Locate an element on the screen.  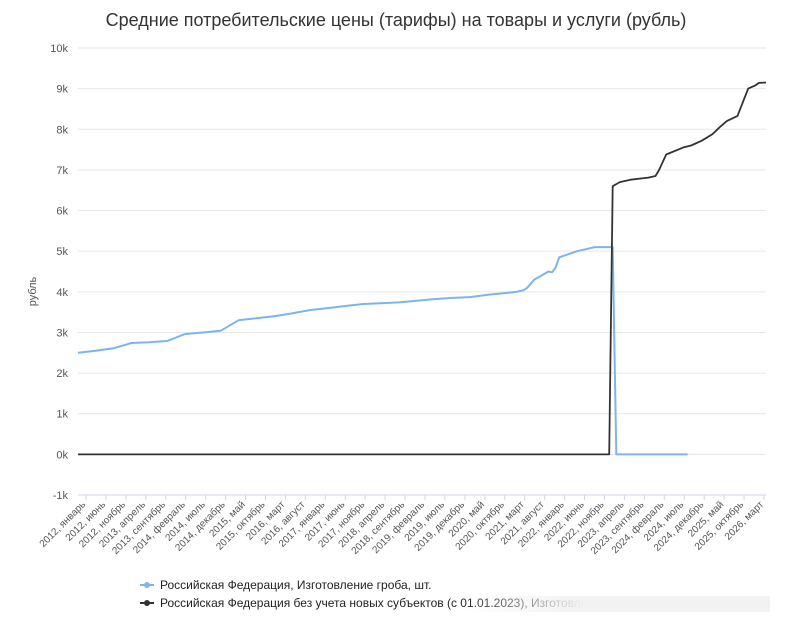
y-tick-label: 8k is located at coordinates (62, 130).